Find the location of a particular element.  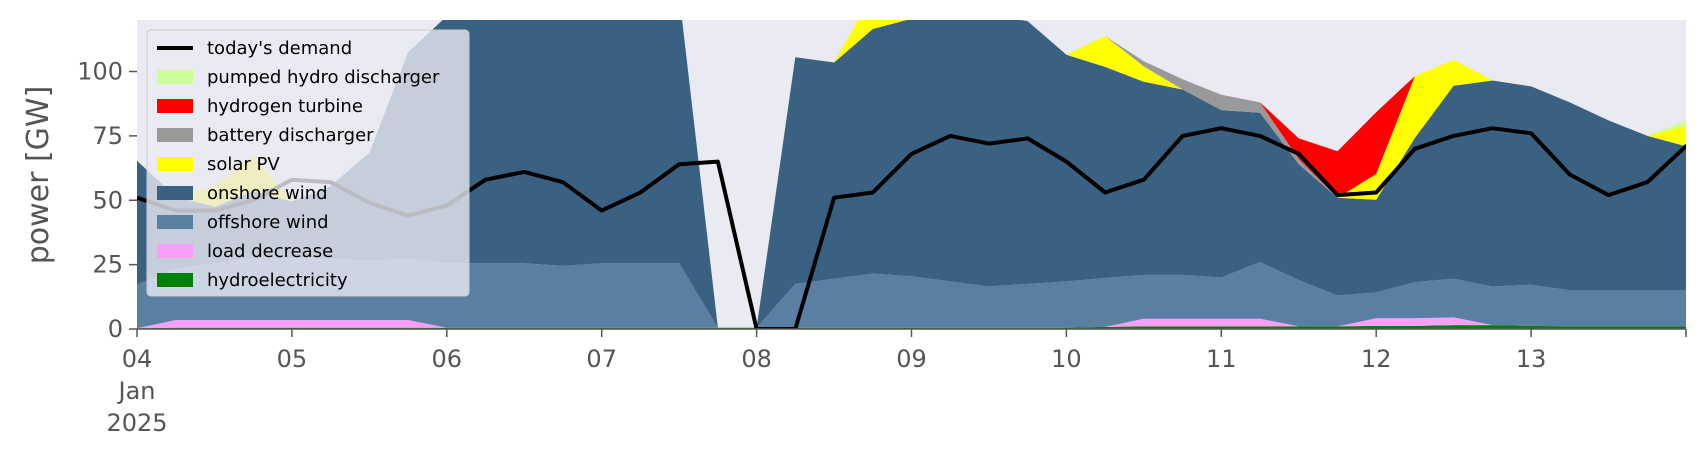

legend-box is located at coordinates (308, 163).